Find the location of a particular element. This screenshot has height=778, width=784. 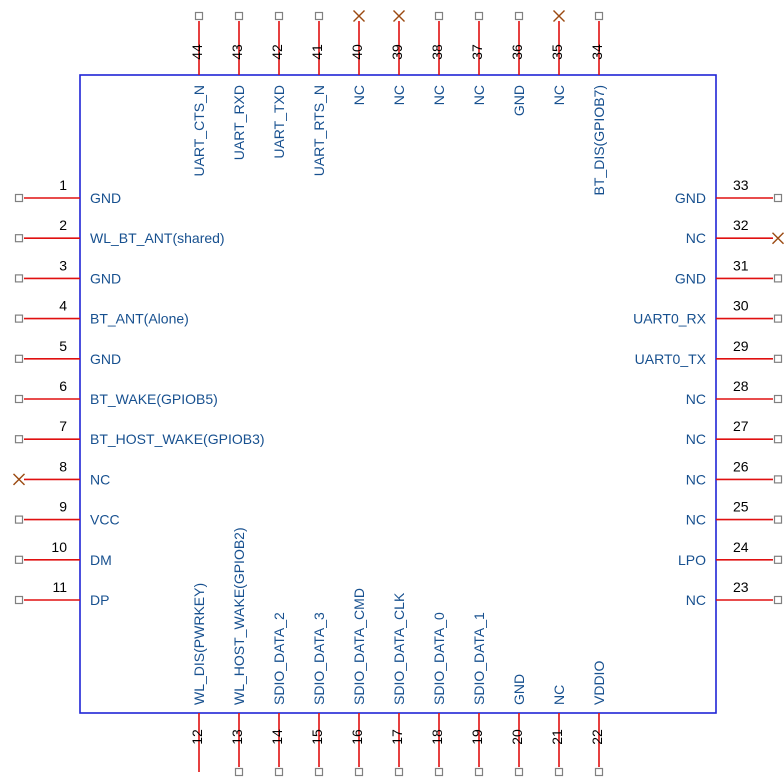

pin-38: 38 NC is located at coordinates (438, 58).